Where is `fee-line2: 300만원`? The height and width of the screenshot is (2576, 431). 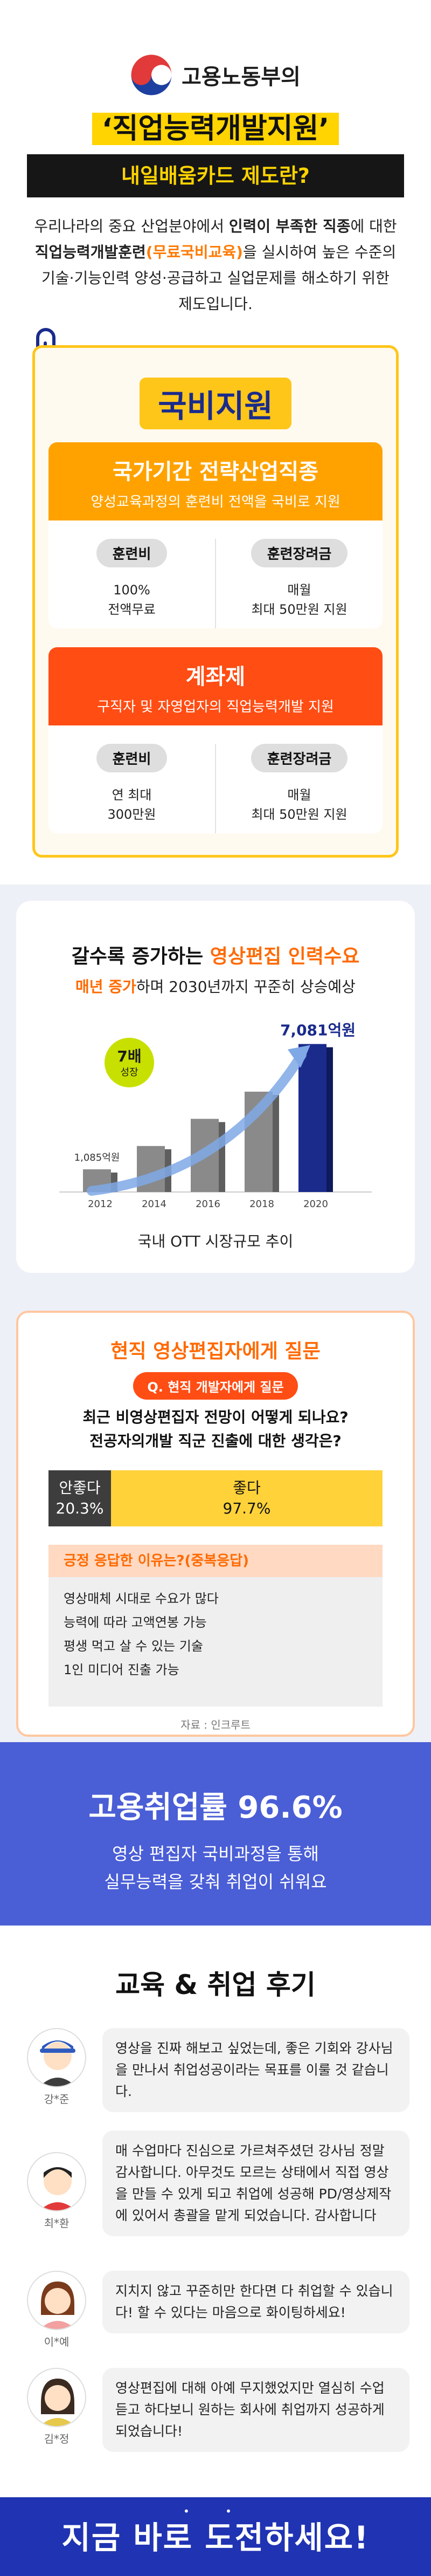 fee-line2: 300만원 is located at coordinates (131, 815).